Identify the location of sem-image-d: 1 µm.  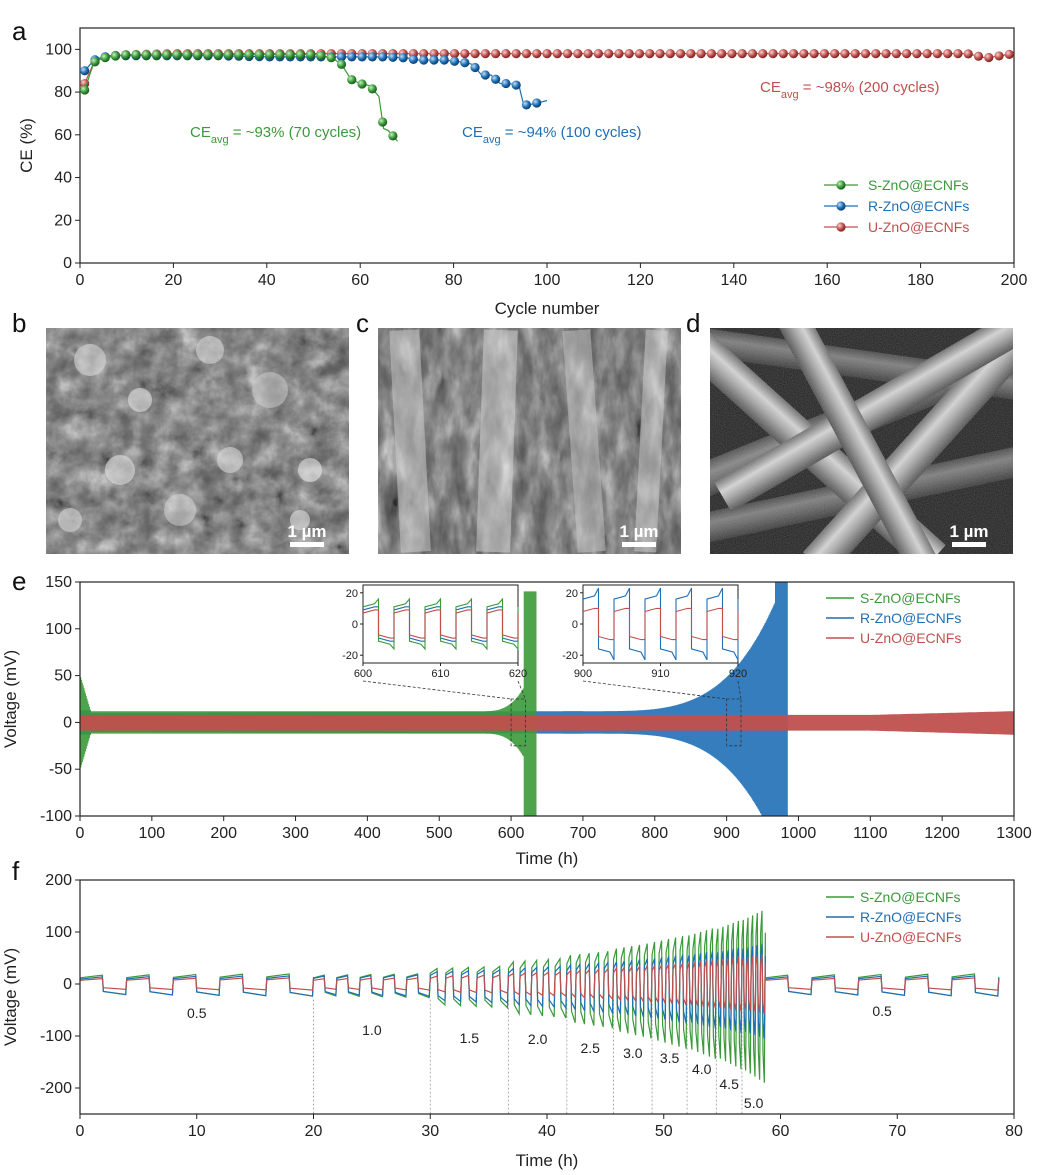
(861, 441).